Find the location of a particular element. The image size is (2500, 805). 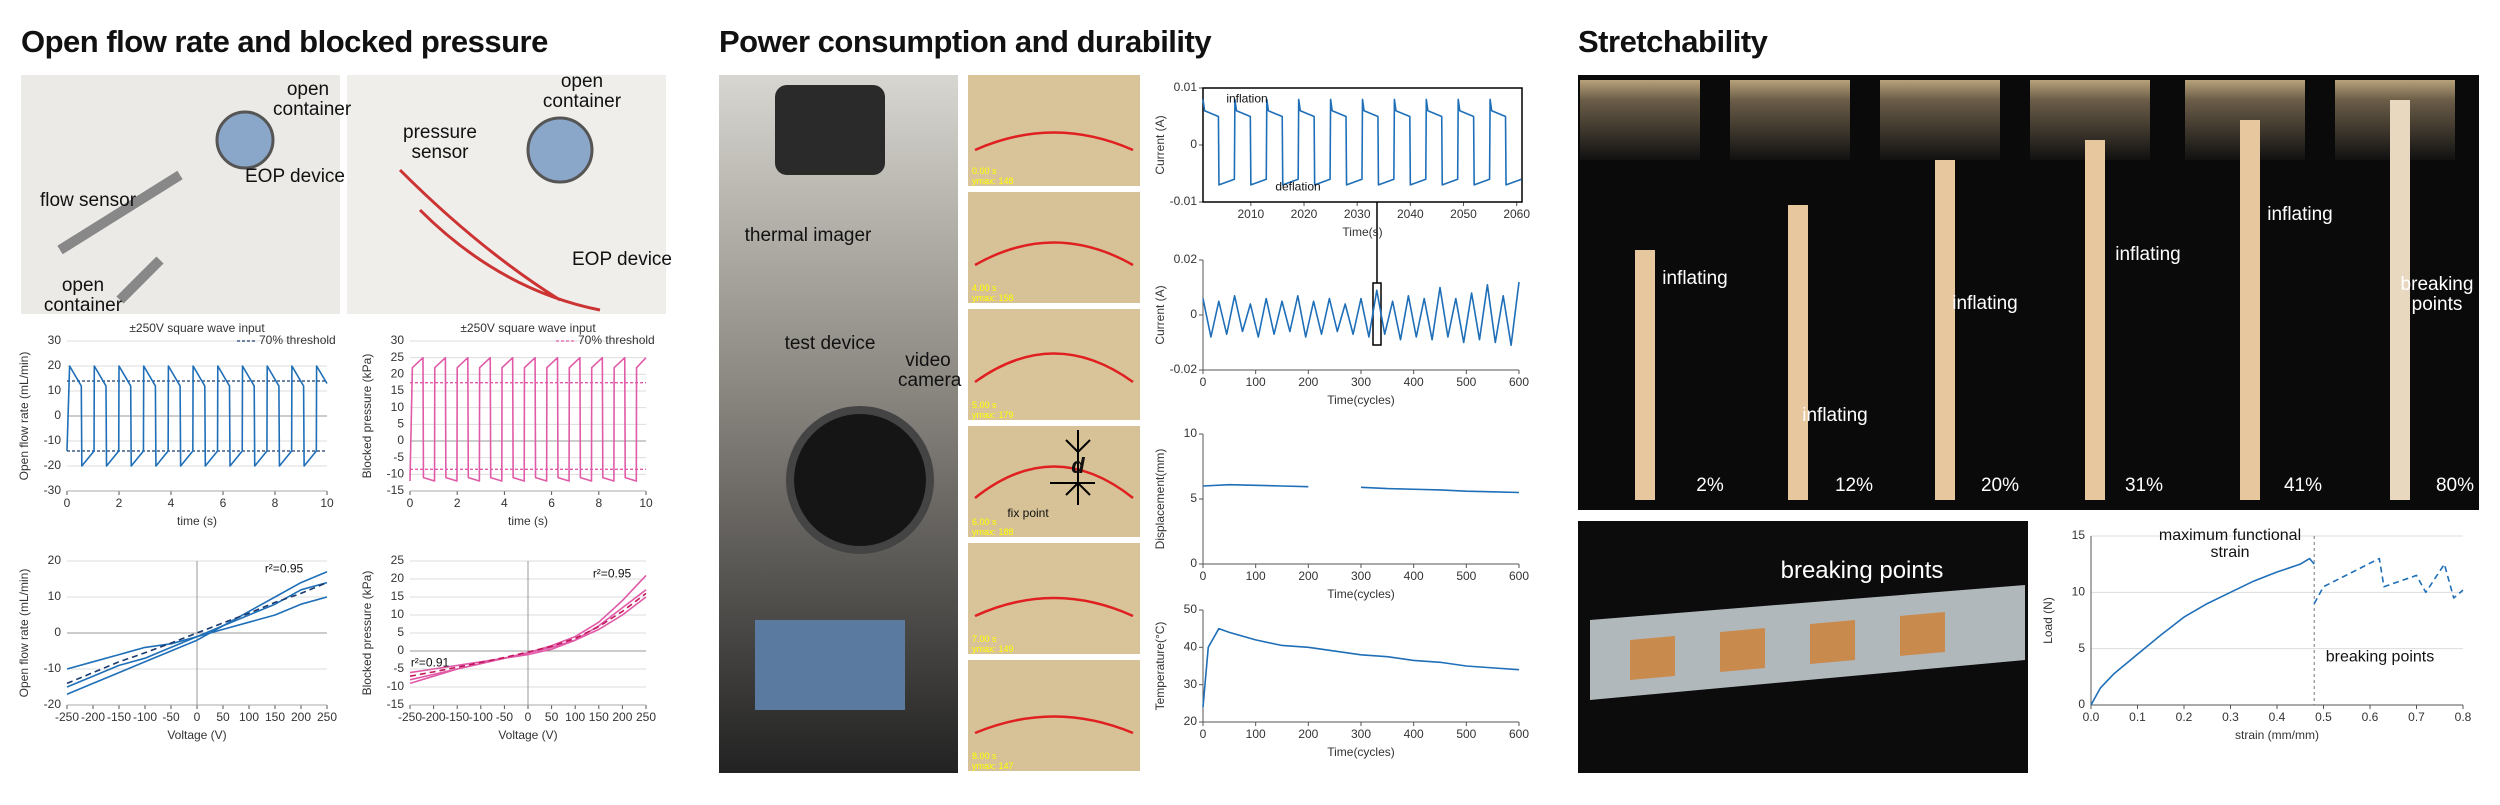

y-tick-label: 50 is located at coordinates (1191, 609).